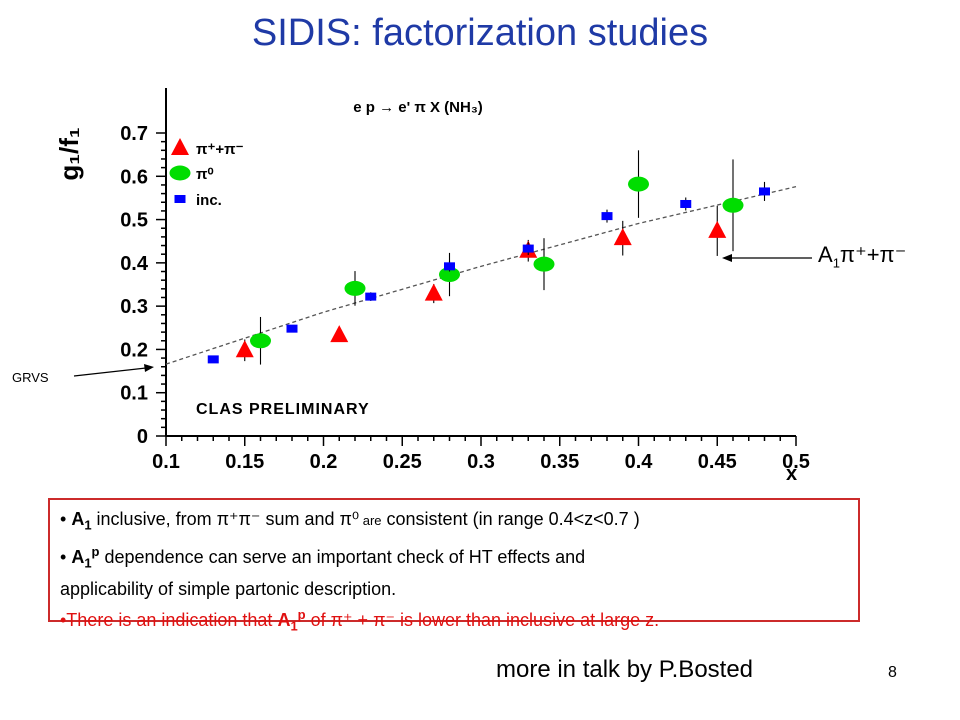 This screenshot has height=720, width=960. I want to click on x-axis-label: x, so click(791, 474).